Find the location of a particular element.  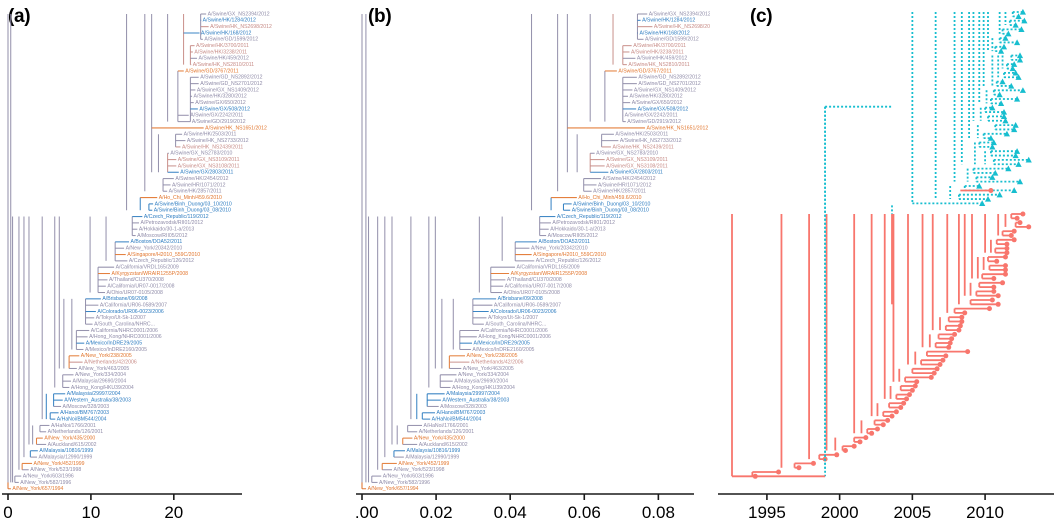

panel-b-axis: 0.00 0.02 0.04 0.06 0.08 is located at coordinates (525, 507).